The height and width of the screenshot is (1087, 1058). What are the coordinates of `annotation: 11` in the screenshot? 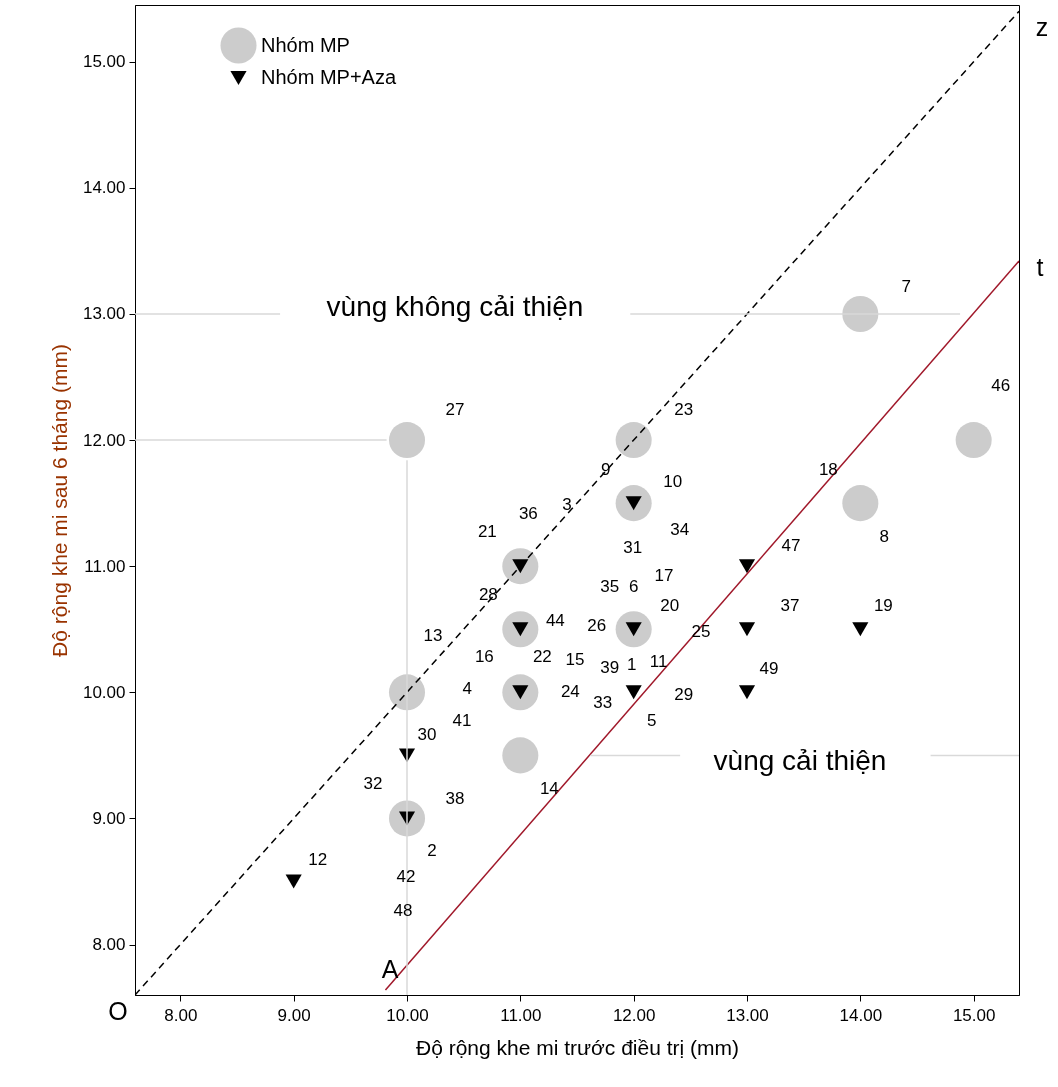 It's located at (658, 662).